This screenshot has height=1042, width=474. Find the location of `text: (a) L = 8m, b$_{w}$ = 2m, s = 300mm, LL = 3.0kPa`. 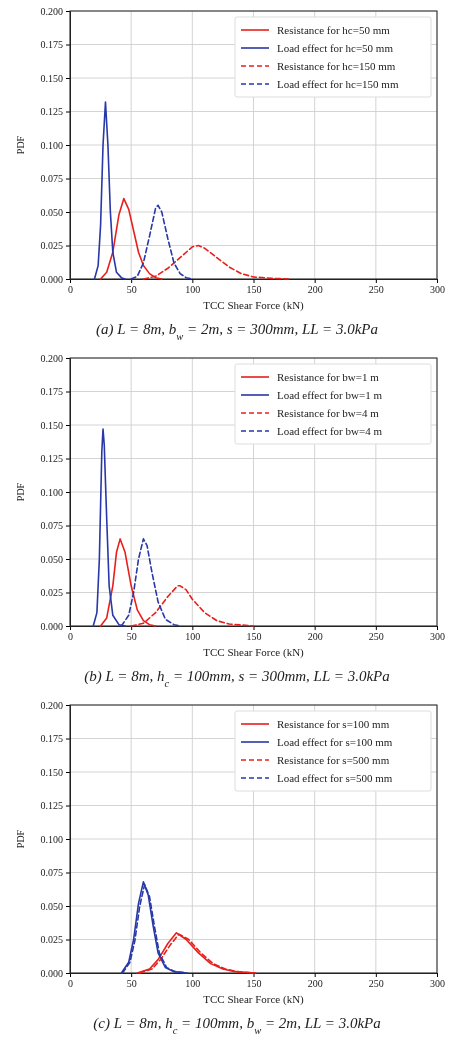

text: (a) L = 8m, b$_{w}$ = 2m, s = 300mm, LL = 3.0kPa is located at coordinates (237, 331).